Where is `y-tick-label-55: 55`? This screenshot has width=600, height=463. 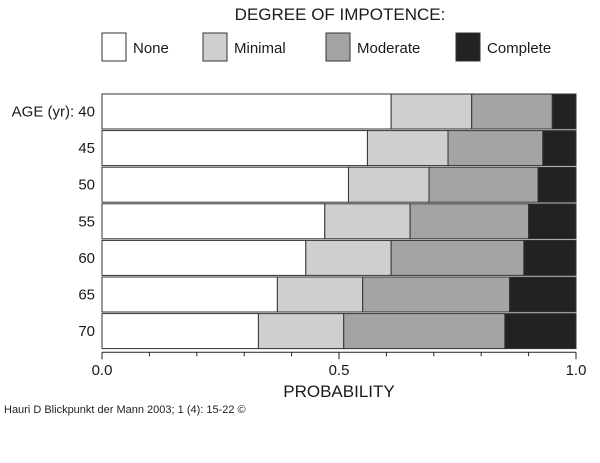 y-tick-label-55: 55 is located at coordinates (86, 221).